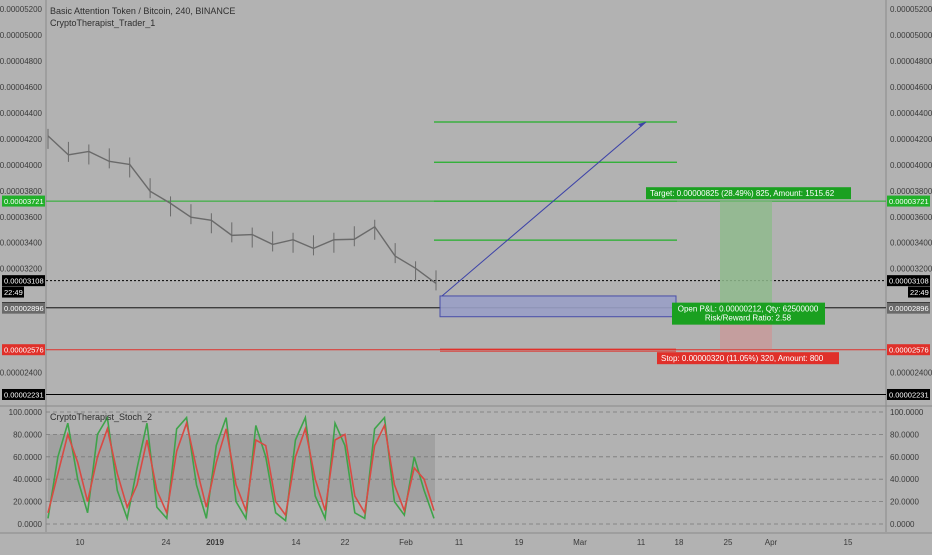 This screenshot has height=555, width=932. Describe the element at coordinates (904, 479) in the screenshot. I see `stoch-tick-right: 40.0000` at that location.